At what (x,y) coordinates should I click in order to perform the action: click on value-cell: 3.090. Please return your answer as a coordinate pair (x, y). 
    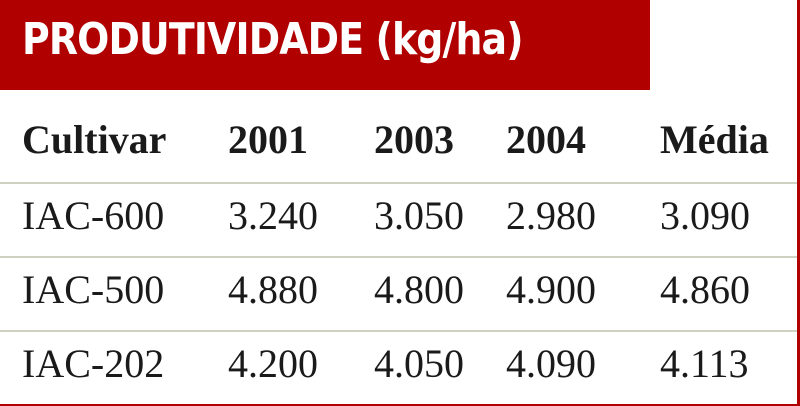
    Looking at the image, I should click on (705, 215).